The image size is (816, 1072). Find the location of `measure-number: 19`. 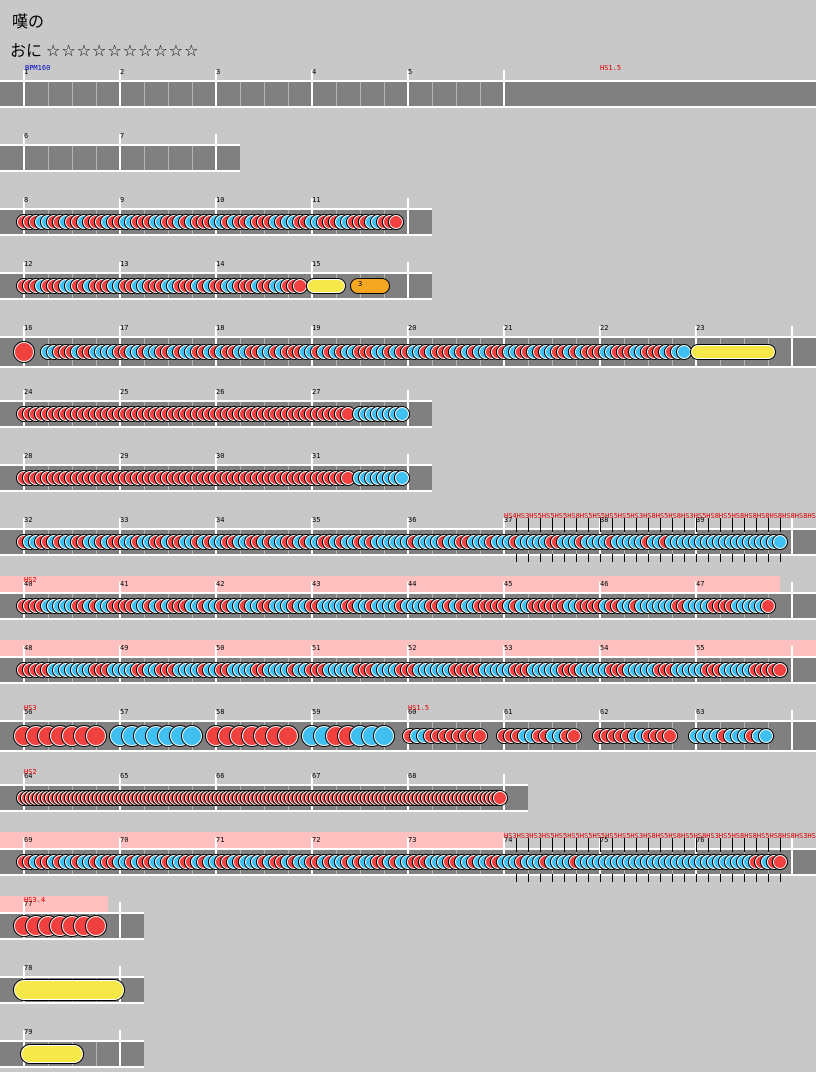

measure-number: 19 is located at coordinates (316, 328).